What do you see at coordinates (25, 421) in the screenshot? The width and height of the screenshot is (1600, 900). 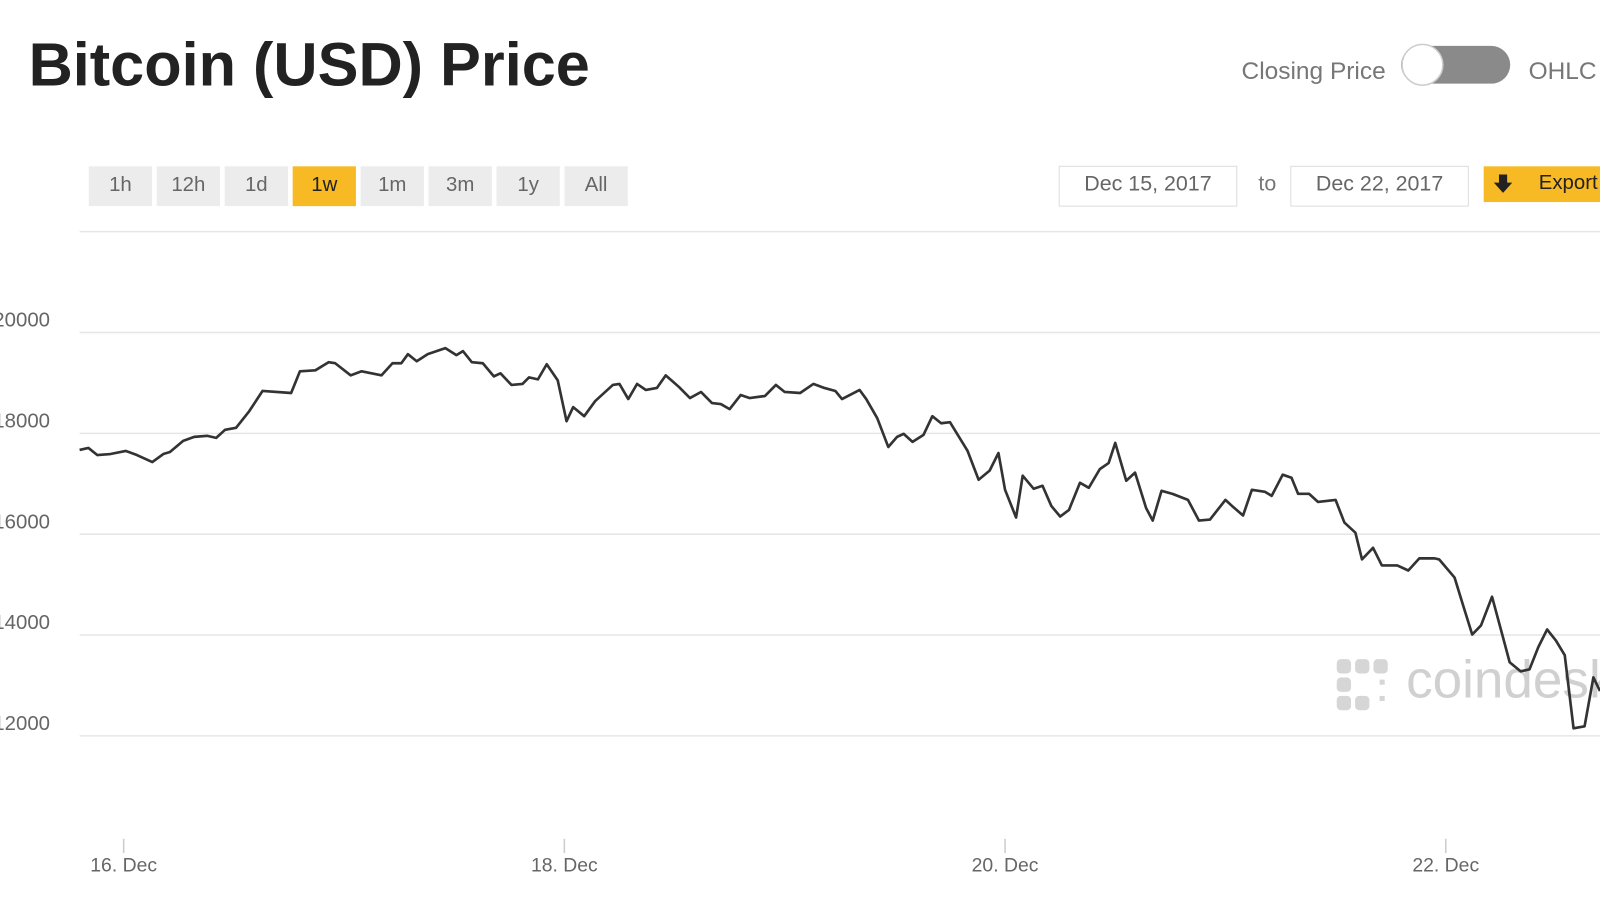 I see `y-tick-label: 18000` at bounding box center [25, 421].